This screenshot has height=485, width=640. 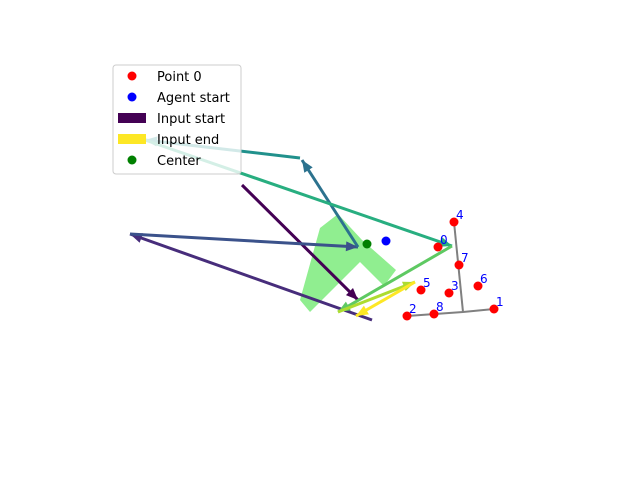 I want to click on legend-box, so click(x=177, y=119).